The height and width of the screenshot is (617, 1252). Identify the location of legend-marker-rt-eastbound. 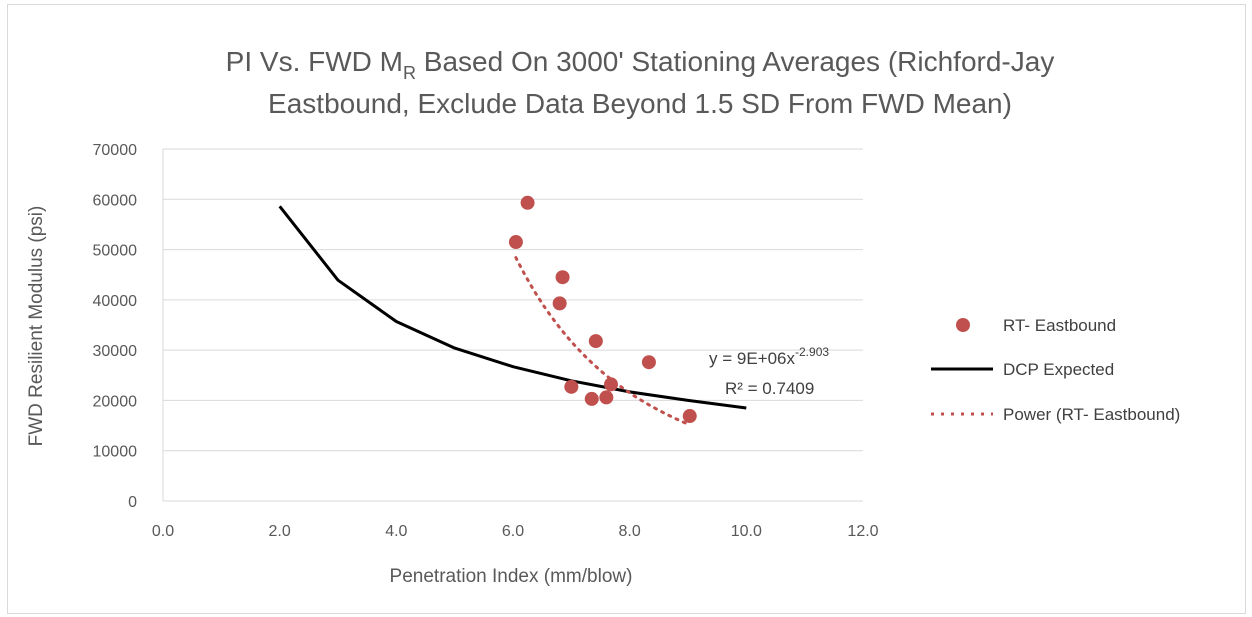
(963, 325).